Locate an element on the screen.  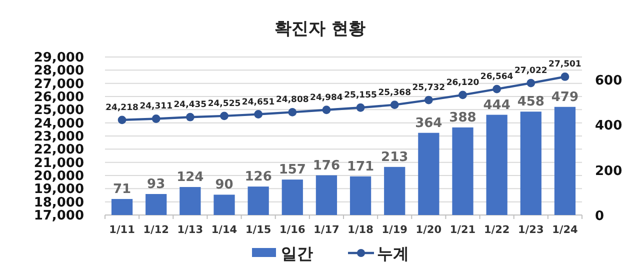
y2-tick-label: 0 is located at coordinates (599, 216).